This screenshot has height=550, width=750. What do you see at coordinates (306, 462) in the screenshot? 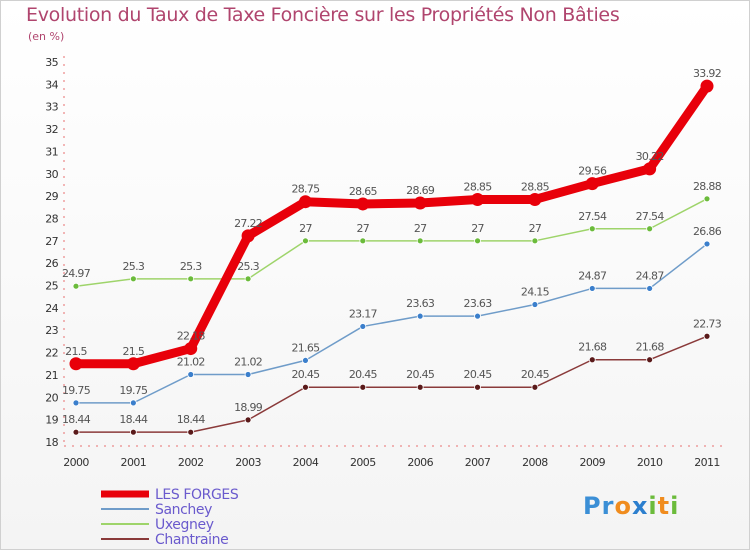
I see `x-tick-label: 2004` at bounding box center [306, 462].